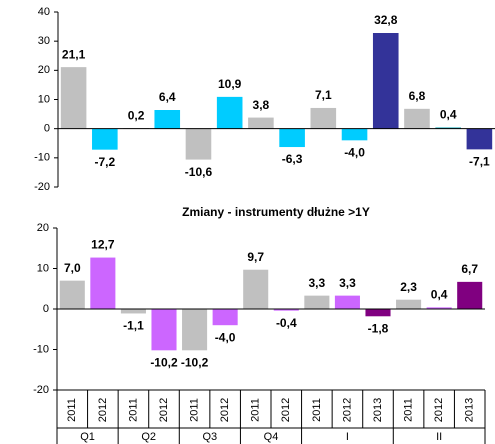  Describe the element at coordinates (469, 269) in the screenshot. I see `data-label: 6,7` at that location.